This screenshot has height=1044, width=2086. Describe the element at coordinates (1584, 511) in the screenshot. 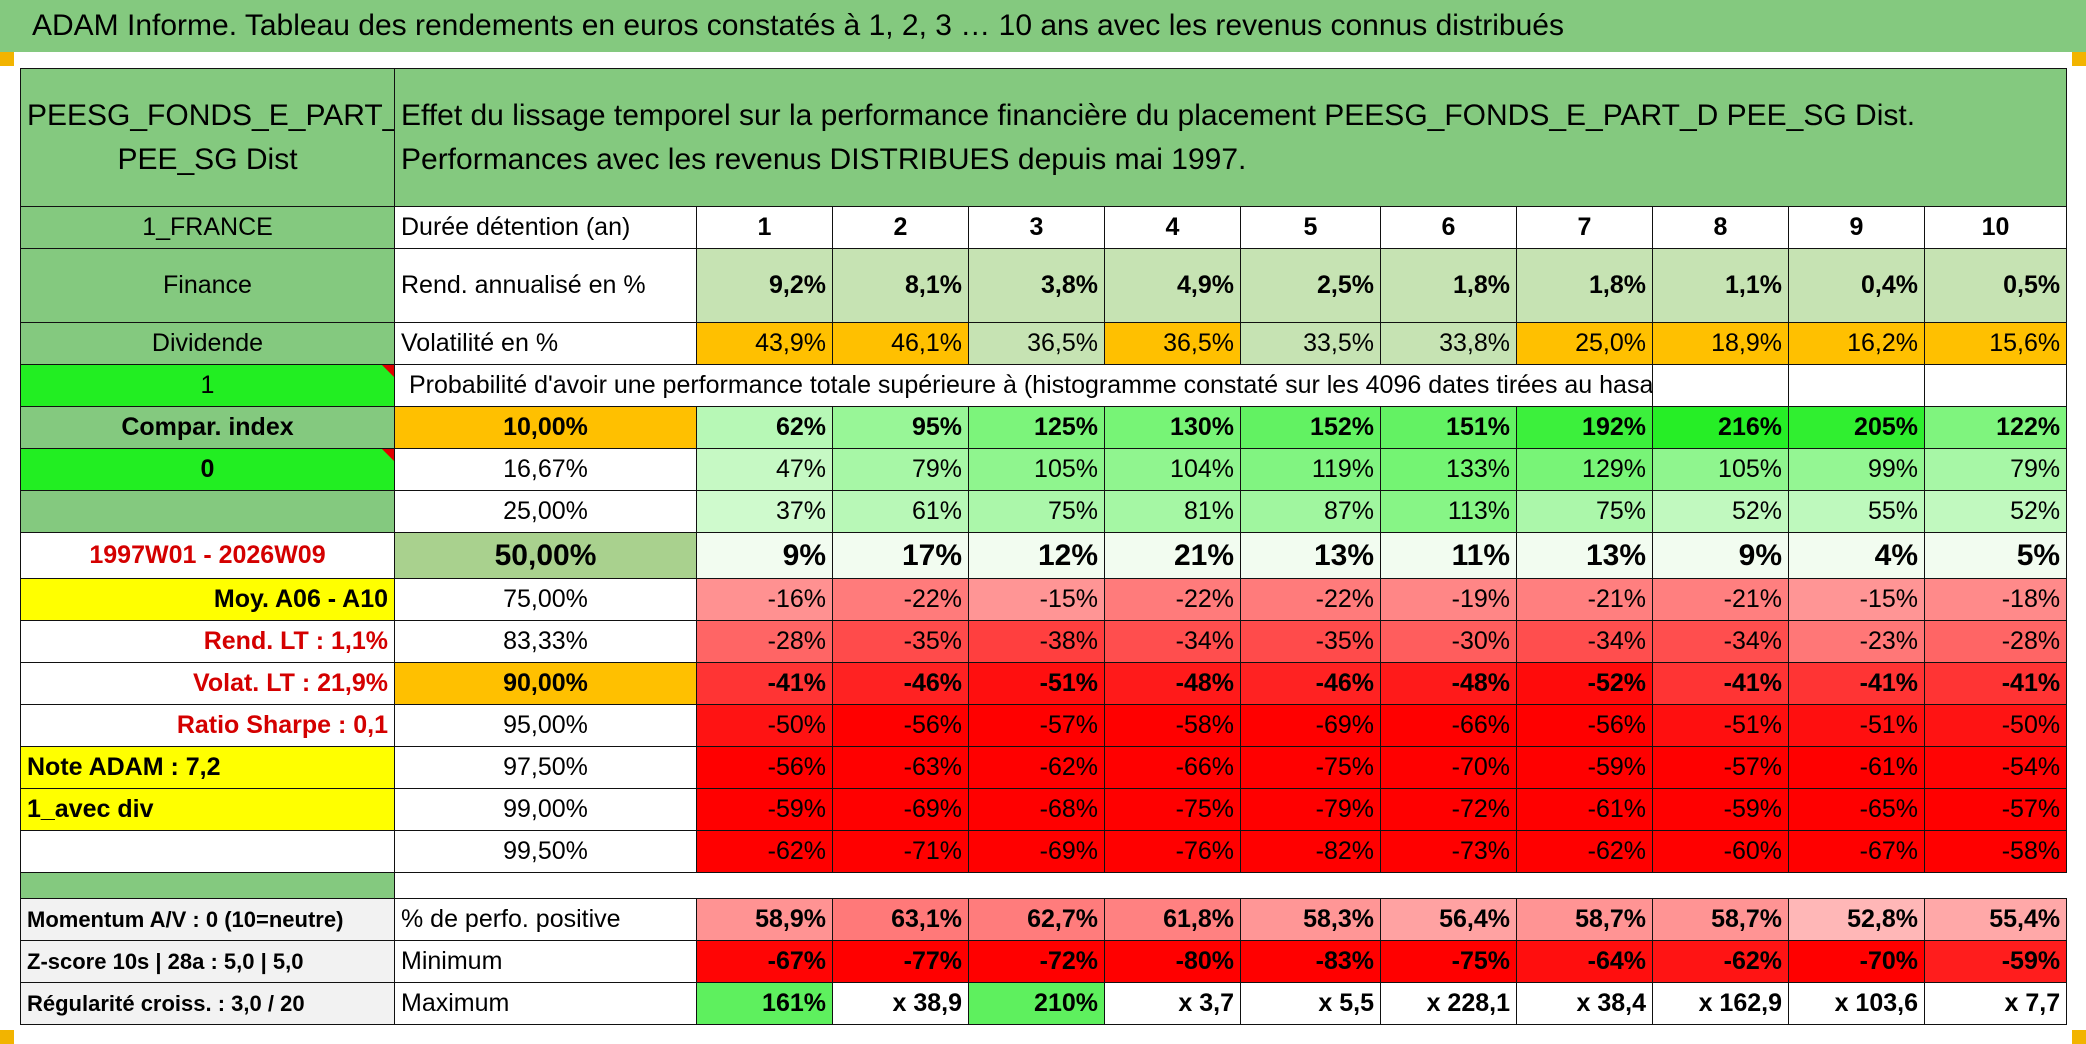

I see `prob-value: 75%` at that location.